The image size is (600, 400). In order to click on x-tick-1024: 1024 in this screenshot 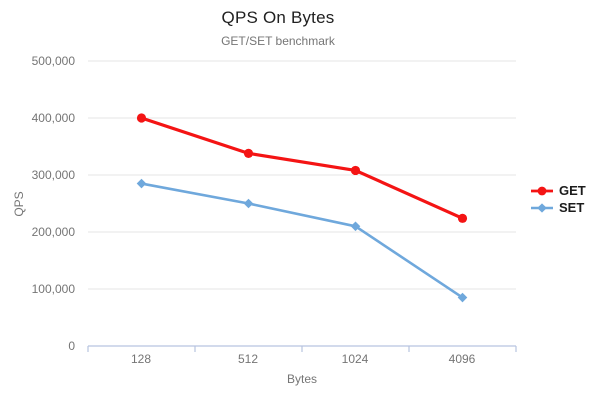, I will do `click(355, 359)`.